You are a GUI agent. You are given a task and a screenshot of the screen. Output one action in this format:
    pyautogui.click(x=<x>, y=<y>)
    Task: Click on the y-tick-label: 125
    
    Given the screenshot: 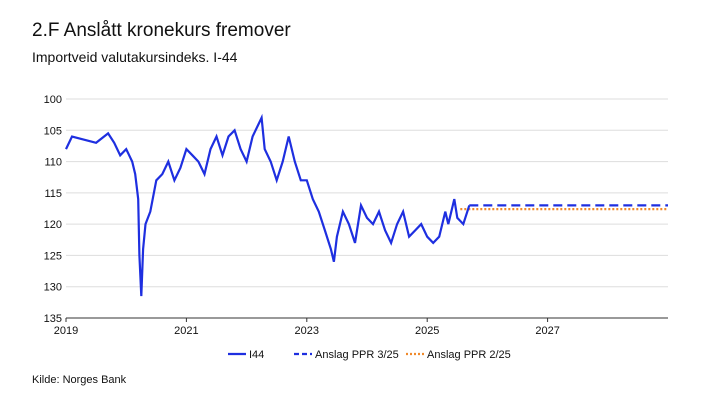 What is the action you would take?
    pyautogui.click(x=53, y=256)
    